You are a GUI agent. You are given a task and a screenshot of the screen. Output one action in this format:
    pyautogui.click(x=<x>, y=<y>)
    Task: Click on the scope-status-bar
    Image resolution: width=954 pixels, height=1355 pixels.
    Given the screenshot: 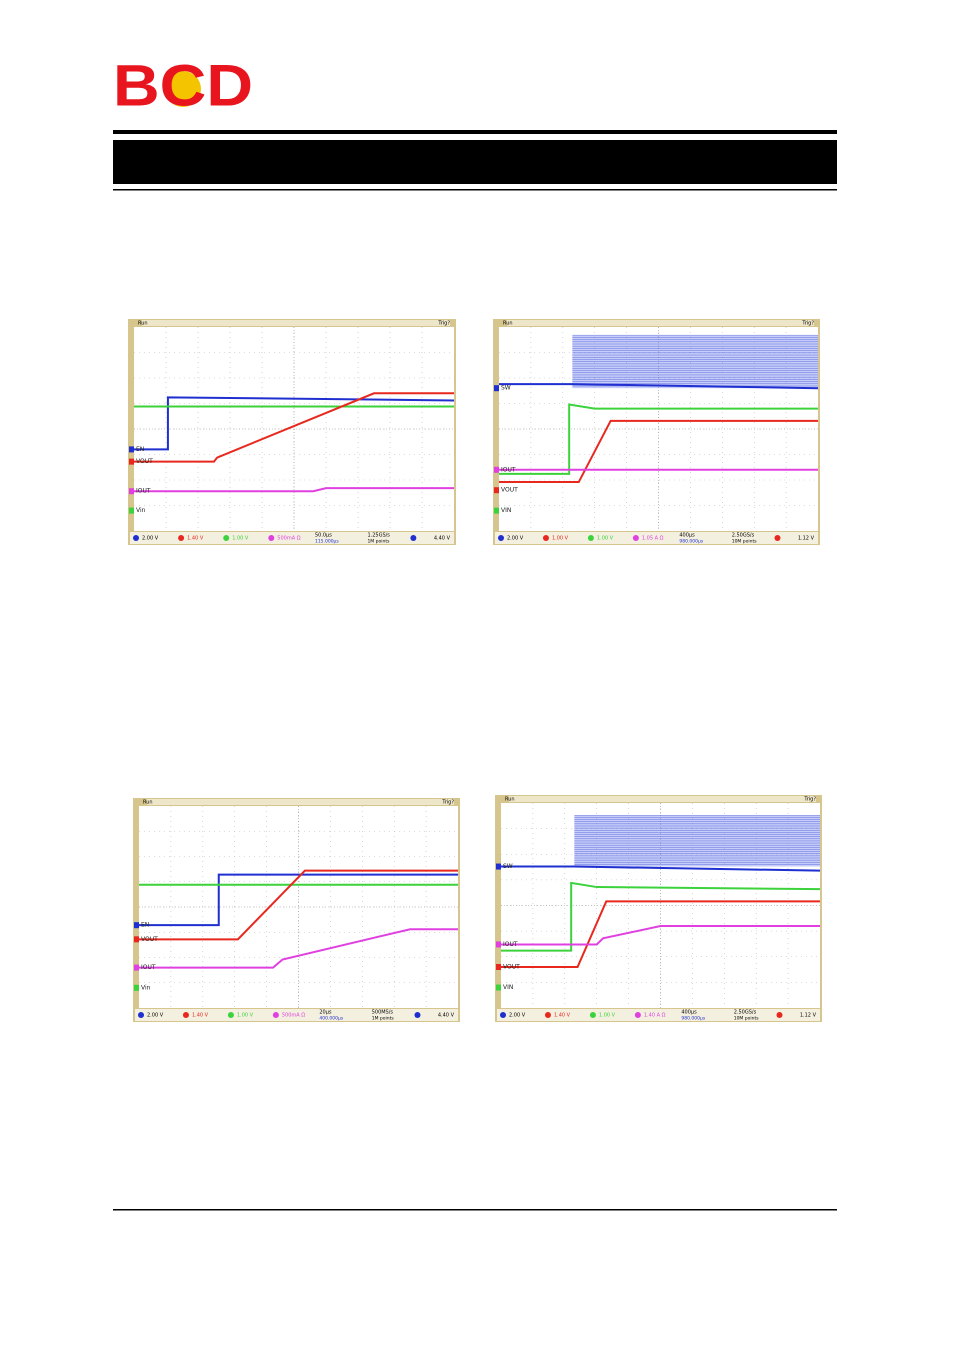 What is the action you would take?
    pyautogui.click(x=296, y=1015)
    